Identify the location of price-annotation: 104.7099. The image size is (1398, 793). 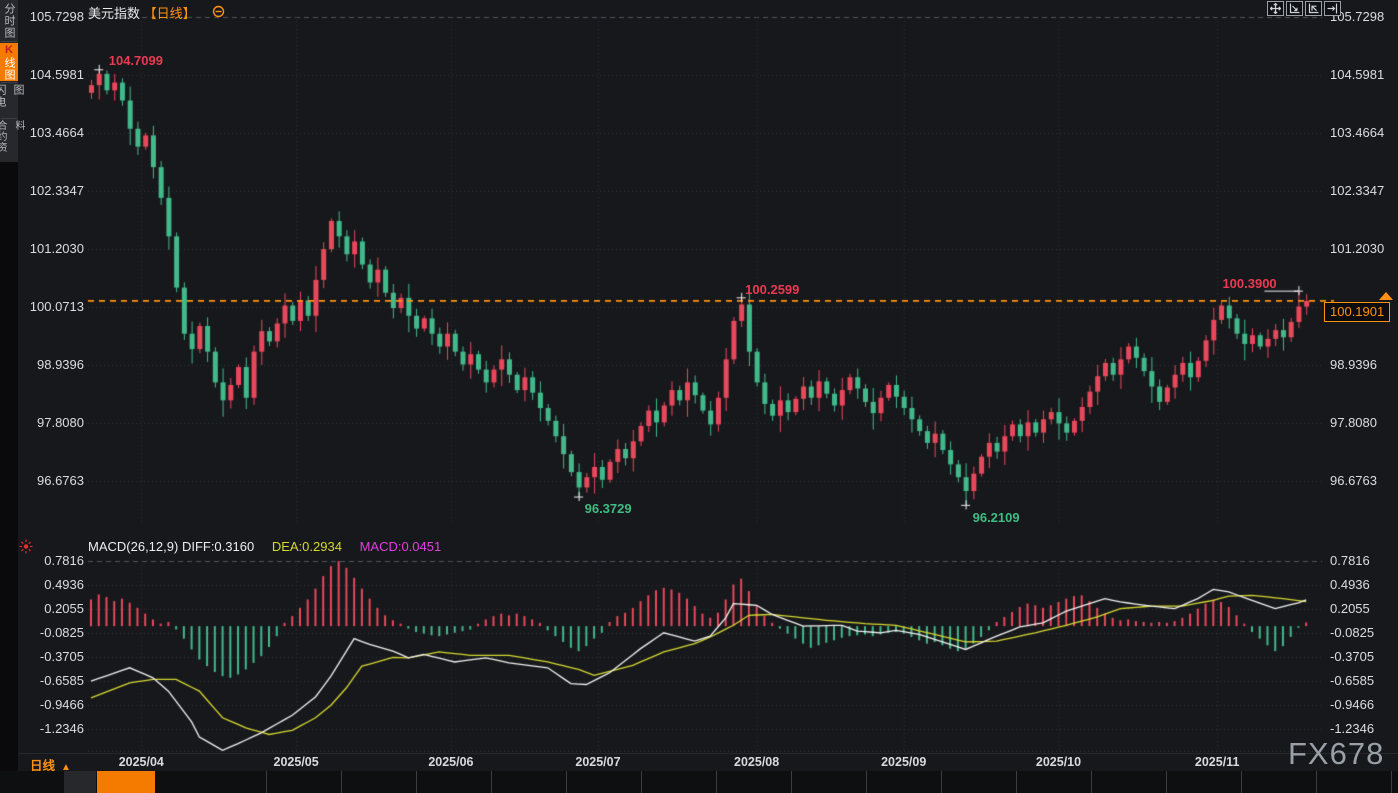
(135, 61).